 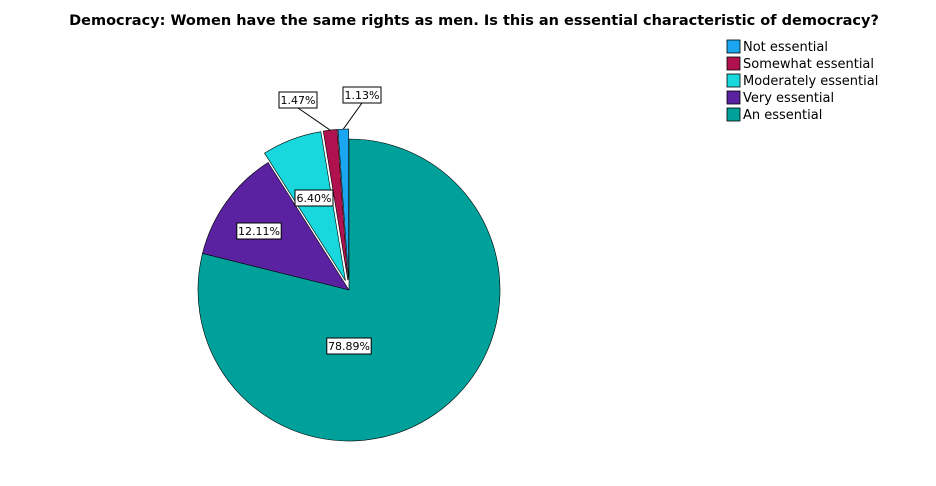 I want to click on data-label-text: 6.40%, so click(x=314, y=198).